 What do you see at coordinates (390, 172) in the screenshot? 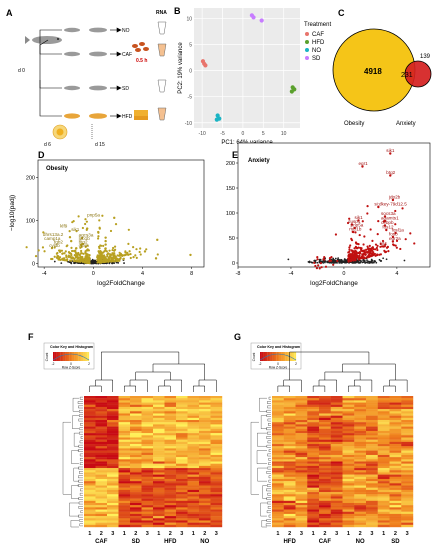
I see `volcano-e-gene-label: btg2` at bounding box center [390, 172].